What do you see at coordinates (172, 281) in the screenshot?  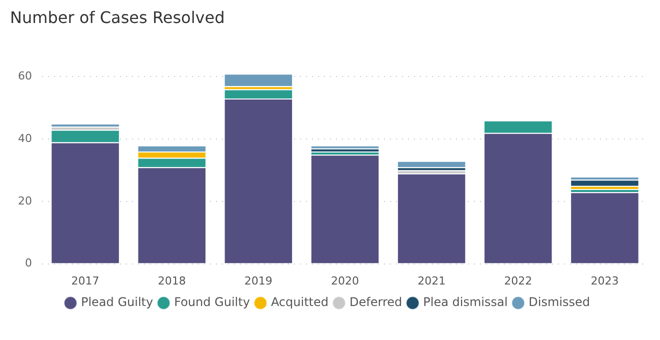 I see `x-tick-label: 2018` at bounding box center [172, 281].